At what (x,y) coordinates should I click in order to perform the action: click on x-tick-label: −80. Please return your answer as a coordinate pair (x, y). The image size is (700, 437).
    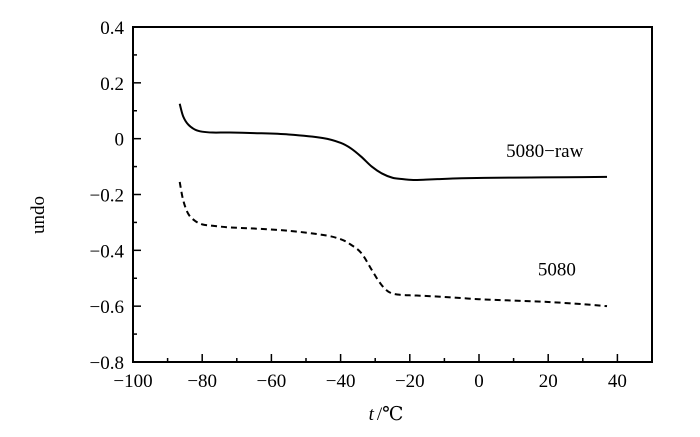
    Looking at the image, I should click on (202, 381).